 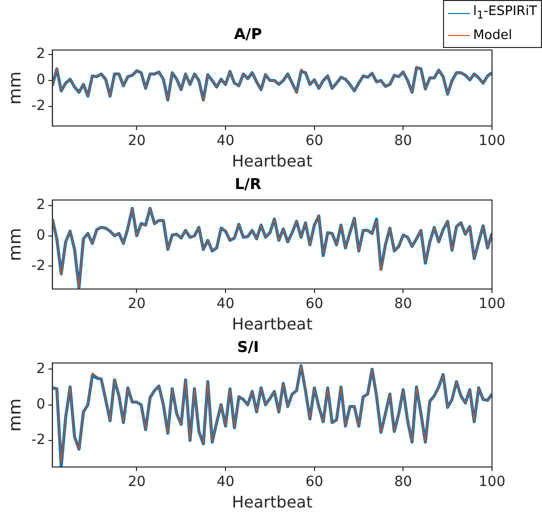 I want to click on chart-title: L/R, so click(x=248, y=183).